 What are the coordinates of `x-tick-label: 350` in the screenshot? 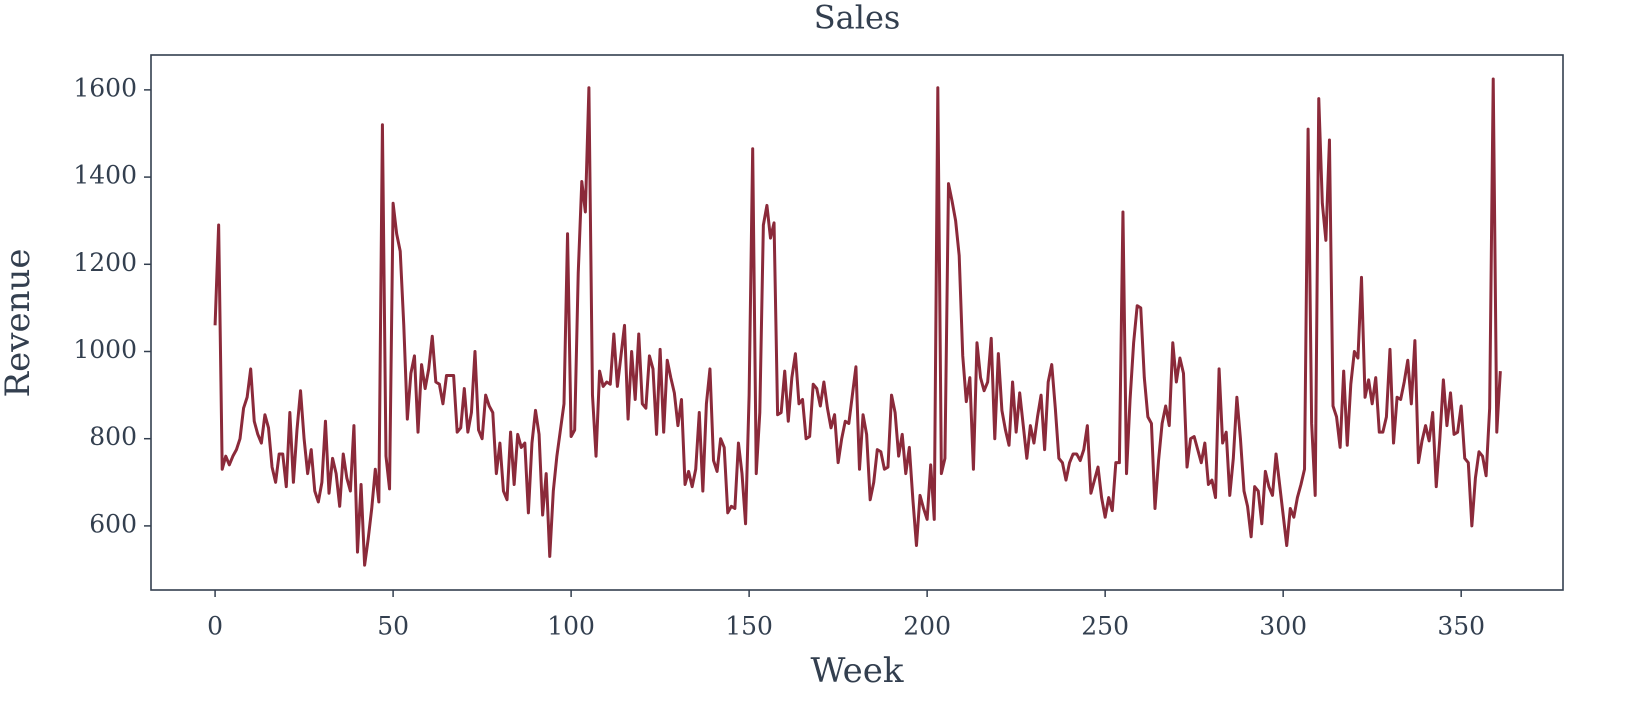 It's located at (1461, 626).